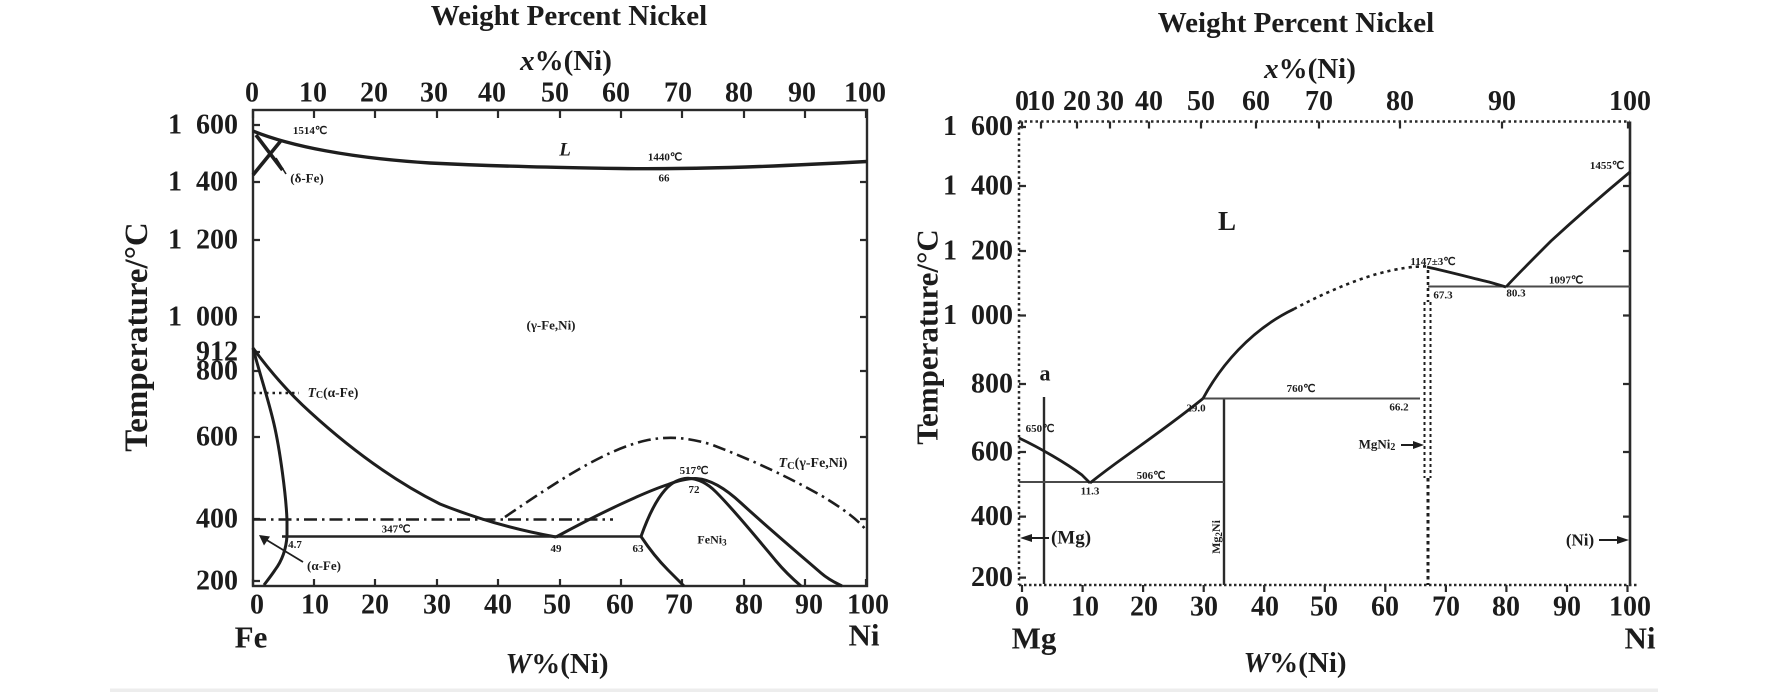 The width and height of the screenshot is (1773, 698). Describe the element at coordinates (864, 635) in the screenshot. I see `svg-text: Ni` at that location.